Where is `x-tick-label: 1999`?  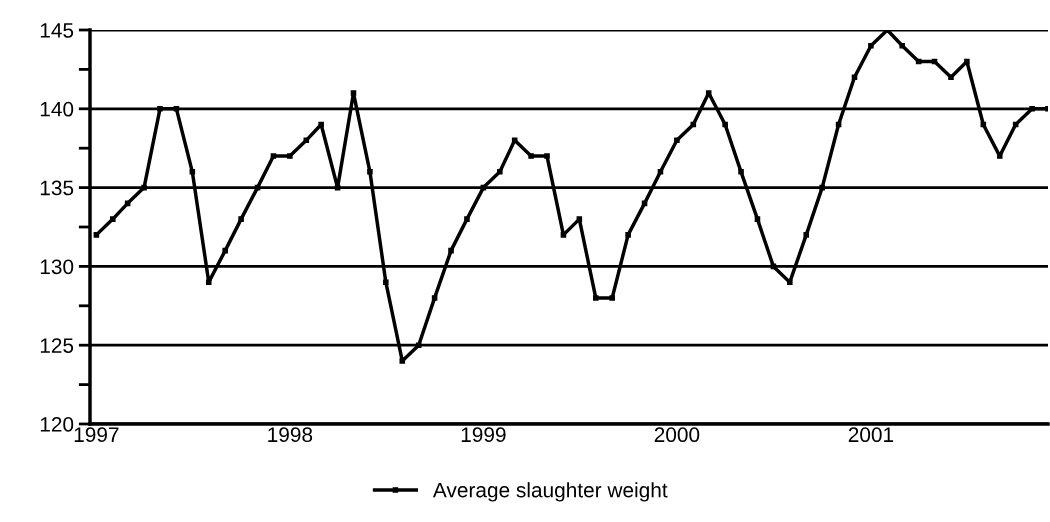 x-tick-label: 1999 is located at coordinates (483, 435).